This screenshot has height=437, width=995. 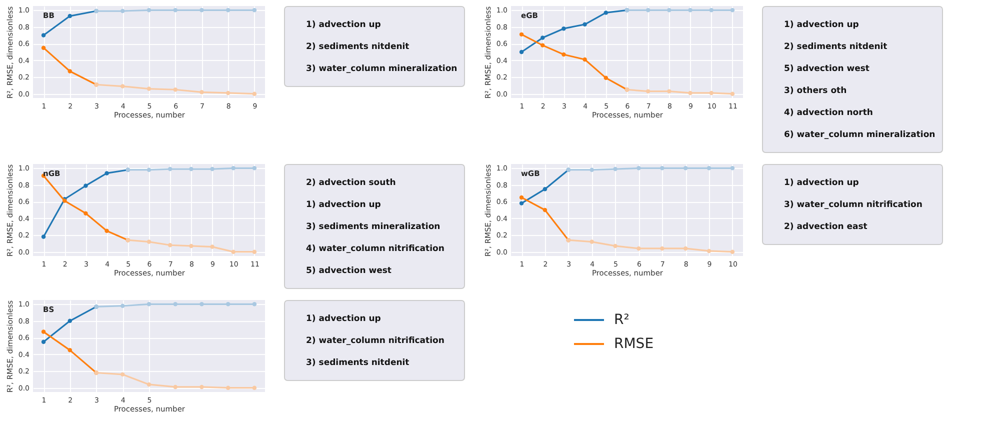 What do you see at coordinates (622, 320) in the screenshot?
I see `legend-label: R²` at bounding box center [622, 320].